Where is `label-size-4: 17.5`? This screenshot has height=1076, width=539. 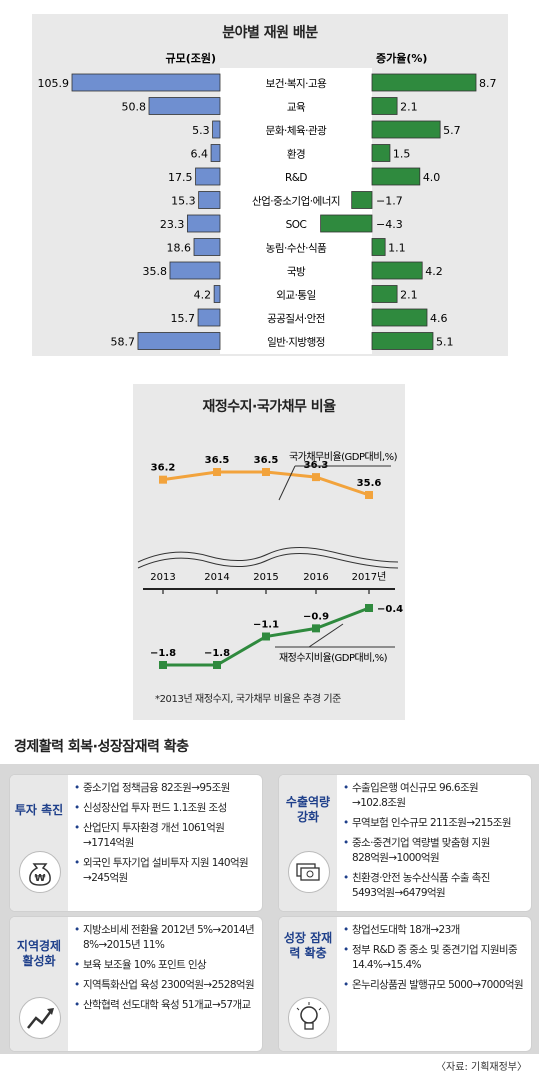 label-size-4: 17.5 is located at coordinates (180, 177).